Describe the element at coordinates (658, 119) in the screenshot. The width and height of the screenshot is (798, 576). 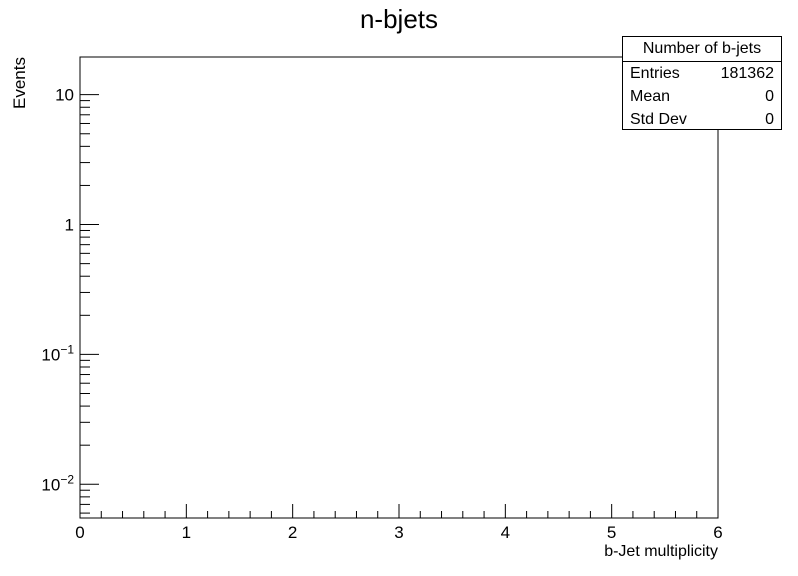
I see `stats-label: Std Dev` at that location.